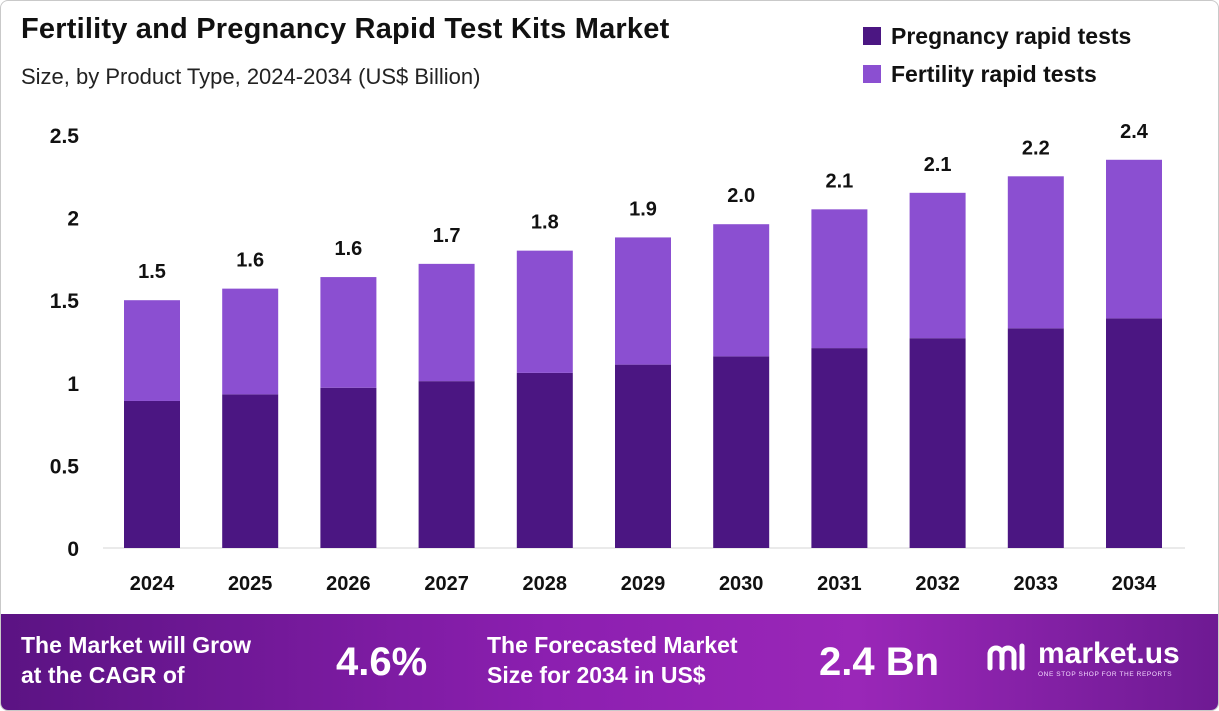 The width and height of the screenshot is (1219, 711). I want to click on bar-total-label: 1.5, so click(152, 272).